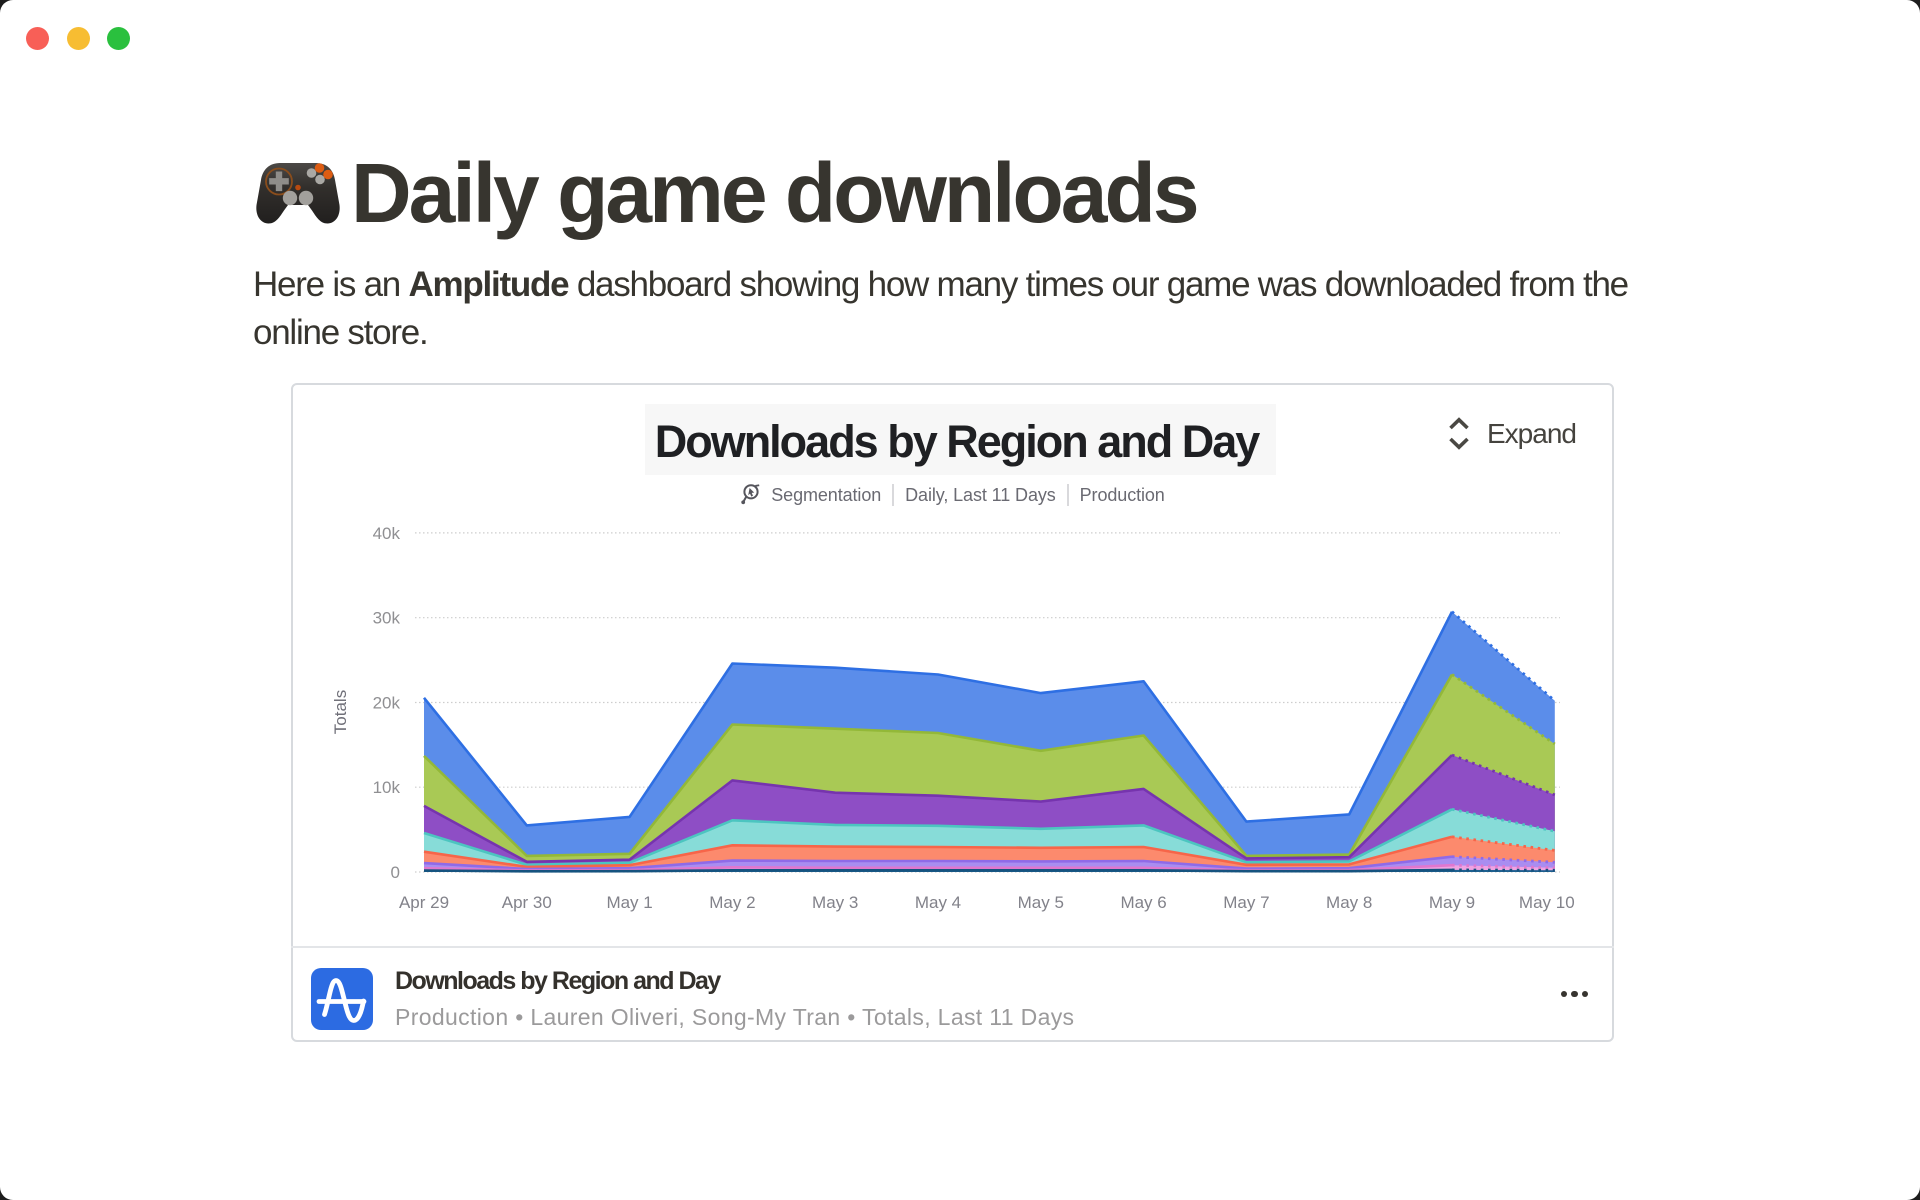 Image resolution: width=1920 pixels, height=1200 pixels. I want to click on svg-text: May 3, so click(835, 902).